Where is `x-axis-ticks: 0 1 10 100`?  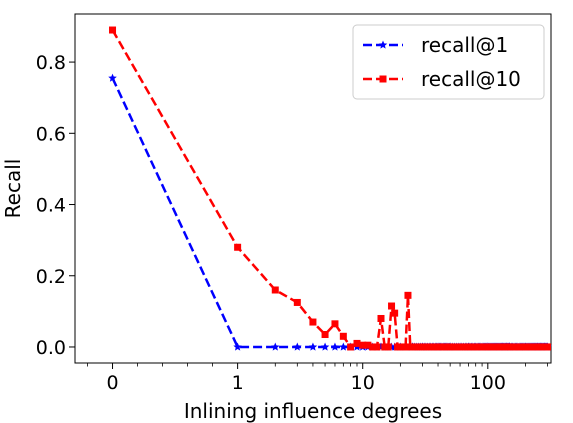 x-axis-ticks: 0 1 10 100 is located at coordinates (317, 378).